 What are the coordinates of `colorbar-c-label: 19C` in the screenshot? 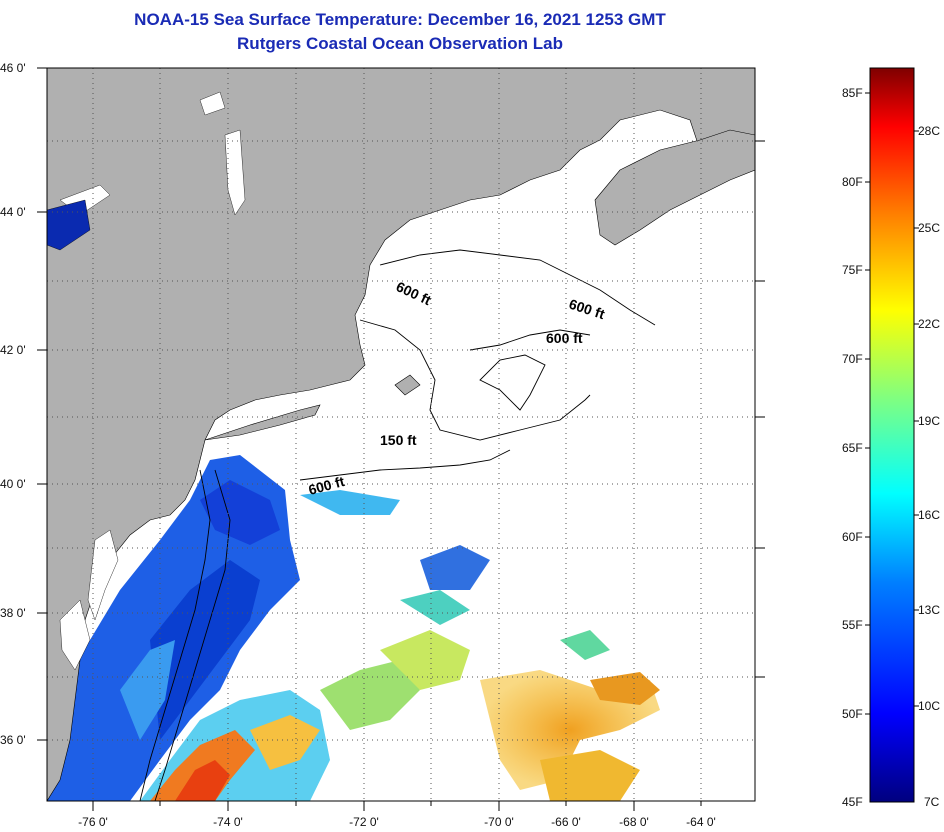 It's located at (929, 421).